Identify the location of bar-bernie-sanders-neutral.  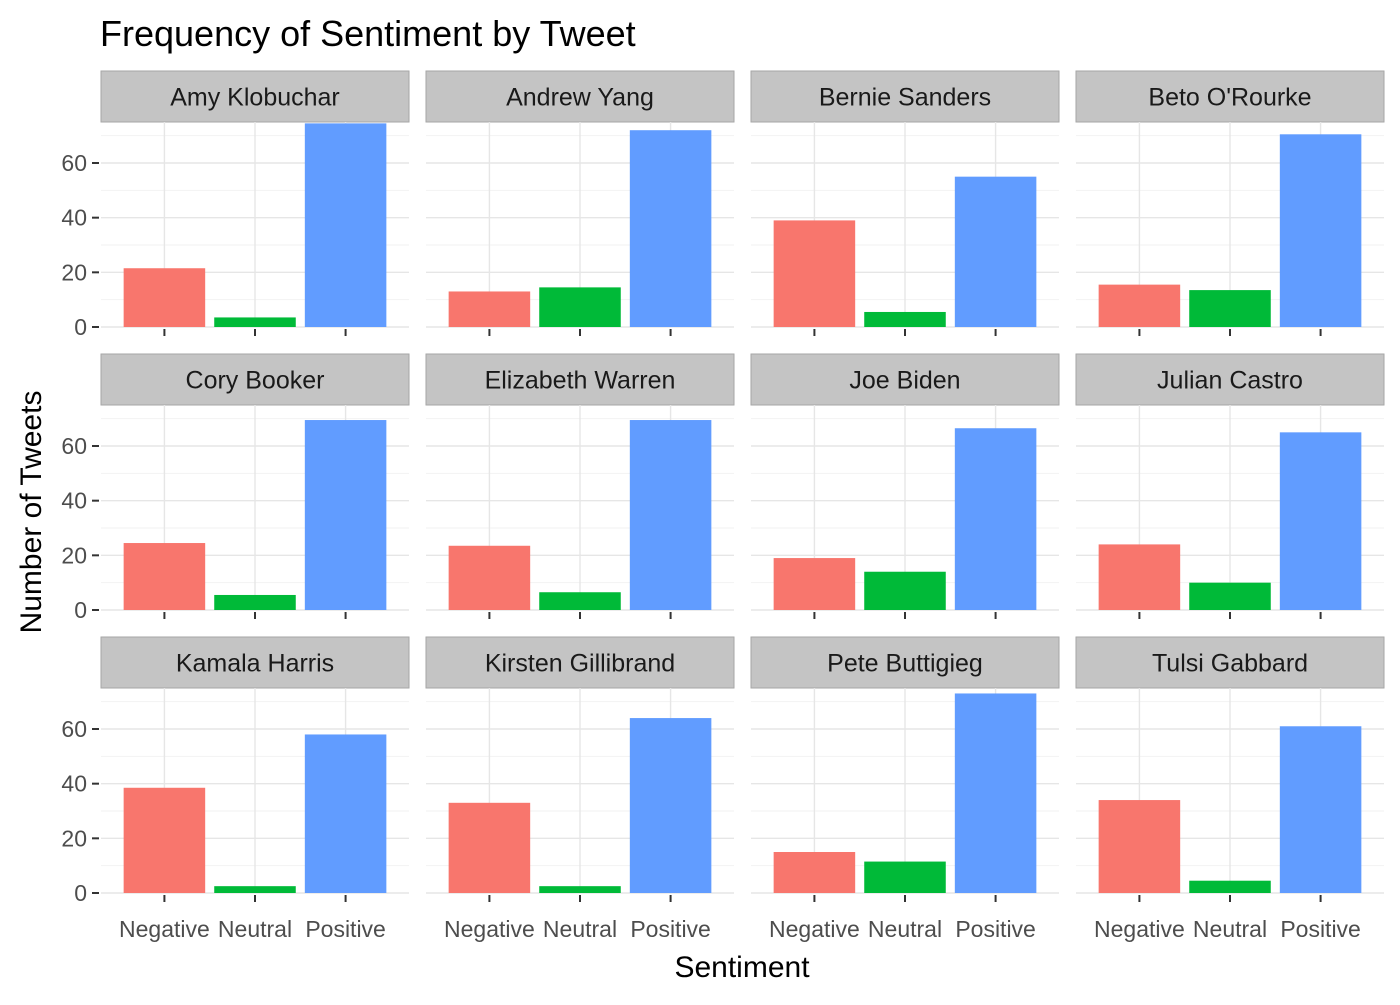
(905, 319).